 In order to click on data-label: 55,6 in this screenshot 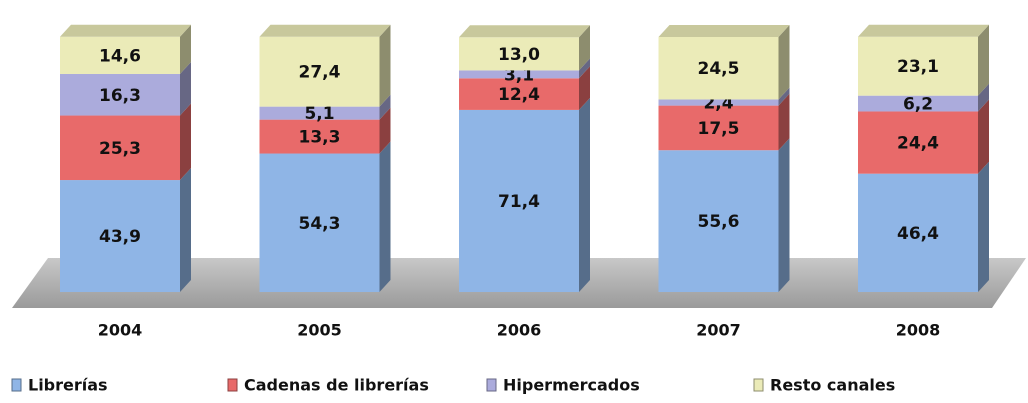, I will do `click(719, 222)`.